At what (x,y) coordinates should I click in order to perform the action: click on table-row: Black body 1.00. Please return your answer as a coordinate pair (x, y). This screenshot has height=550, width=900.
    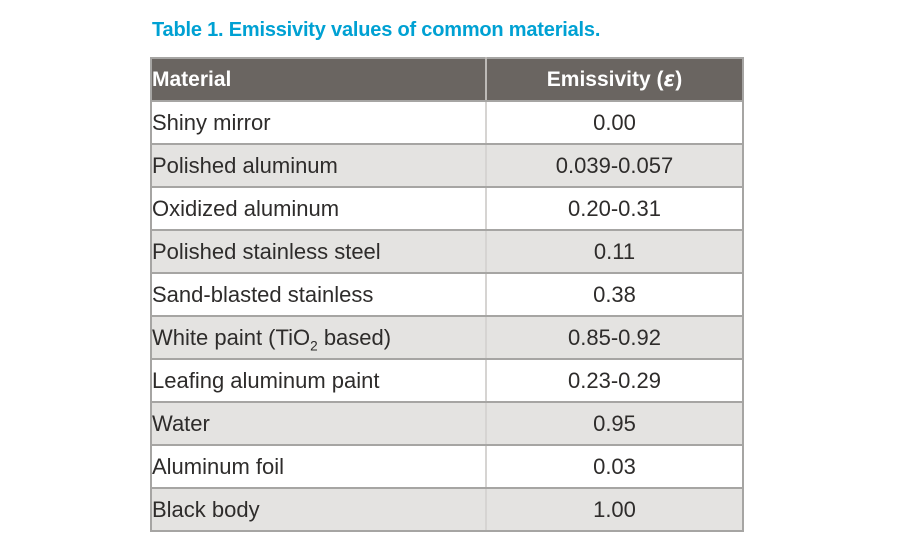
    Looking at the image, I should click on (447, 509).